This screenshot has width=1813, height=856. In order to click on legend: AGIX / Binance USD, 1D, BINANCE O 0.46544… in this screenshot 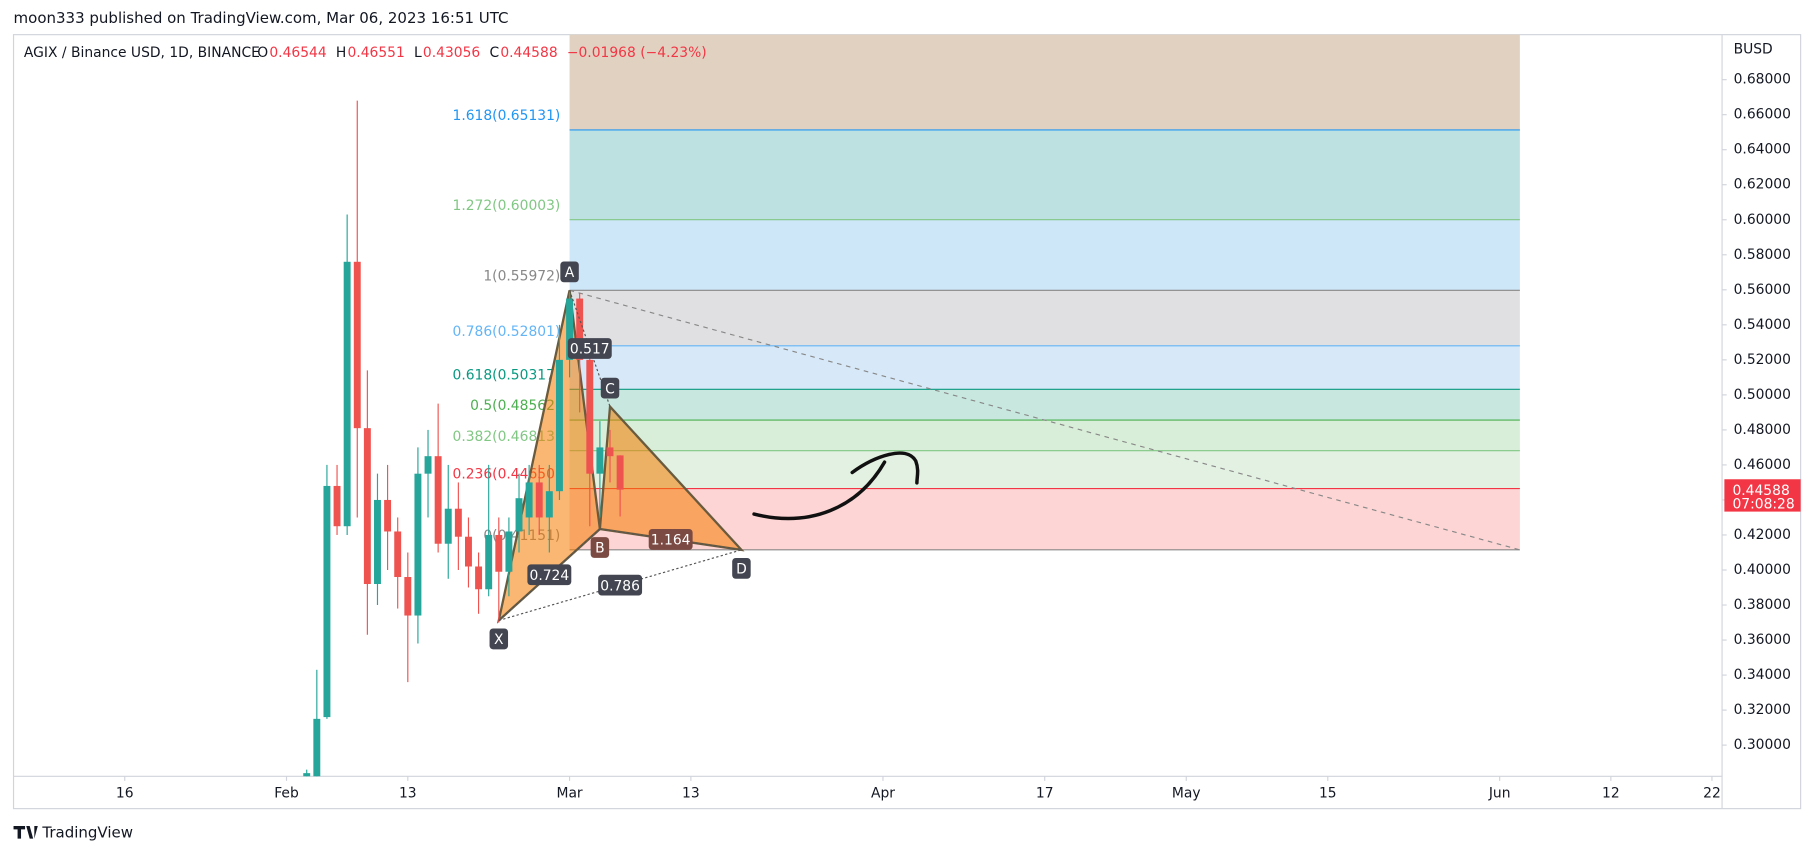, I will do `click(365, 53)`.